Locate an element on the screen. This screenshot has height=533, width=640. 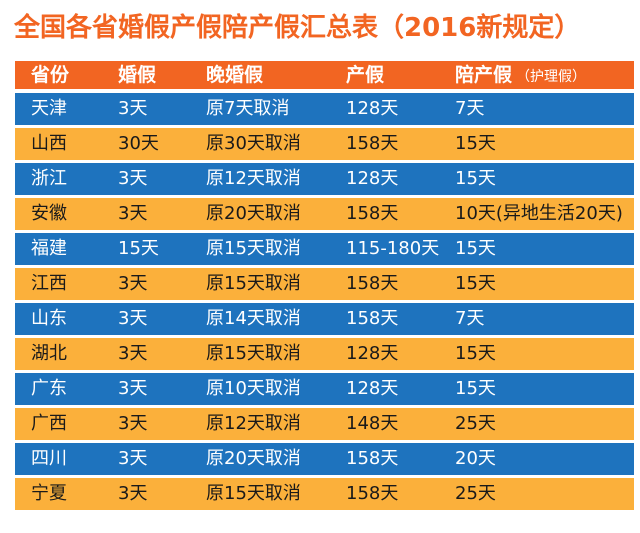
table-row: 宁夏 3天 原15天取消 158天 25天 is located at coordinates (324, 494).